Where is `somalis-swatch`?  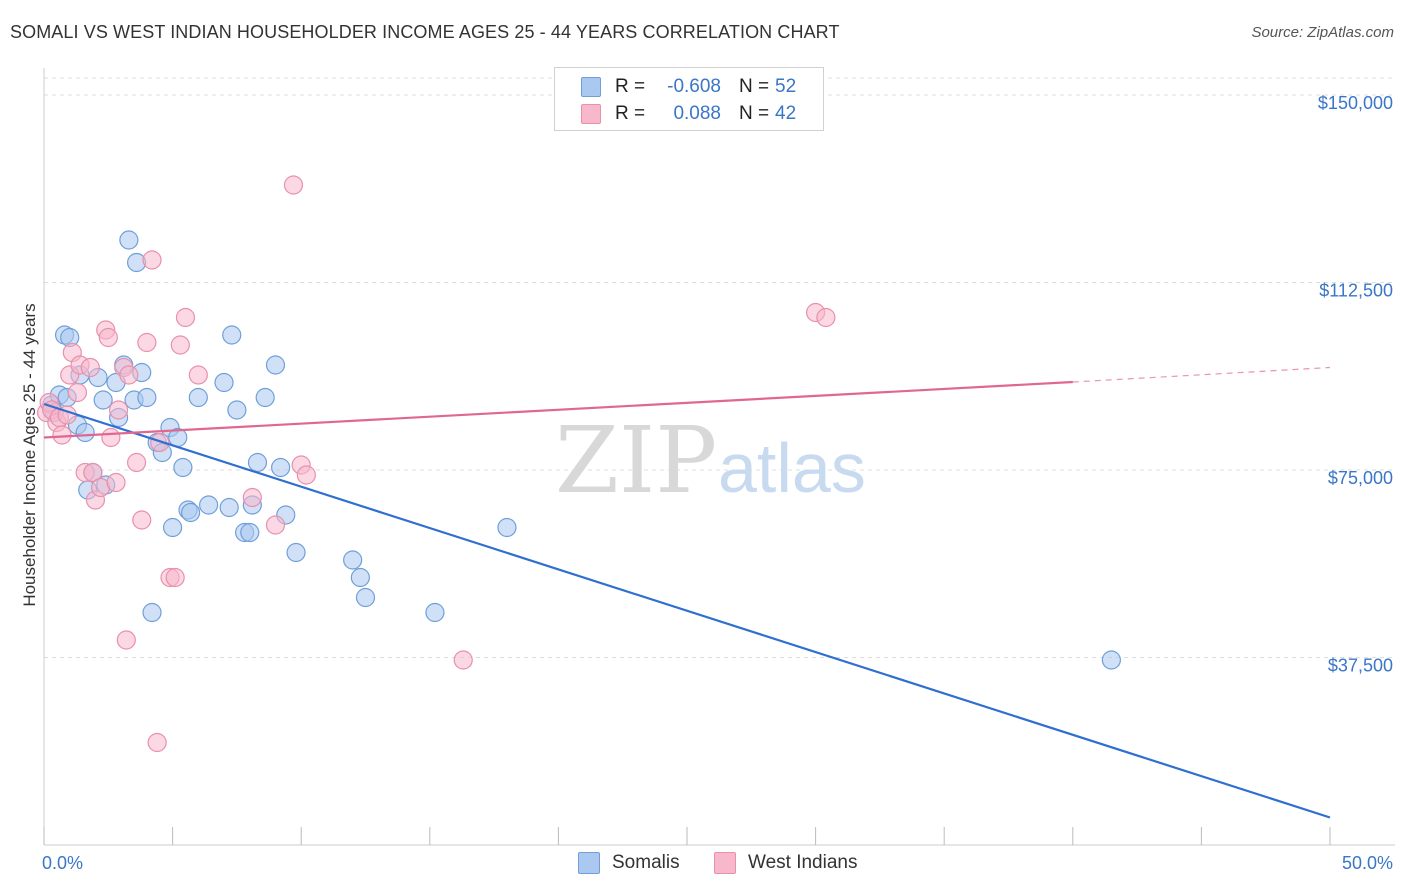
somalis-swatch is located at coordinates (591, 87).